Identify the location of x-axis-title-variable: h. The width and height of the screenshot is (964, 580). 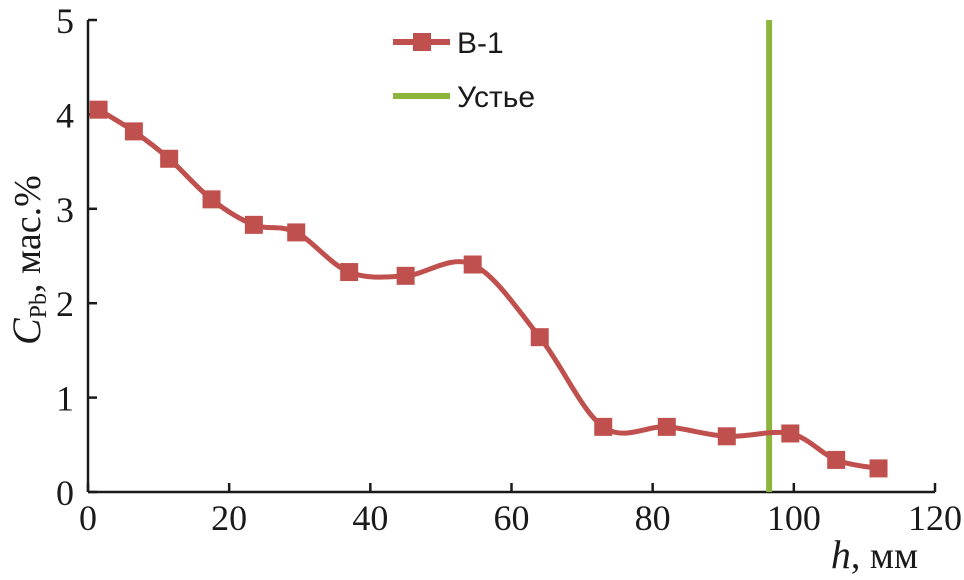
(841, 554).